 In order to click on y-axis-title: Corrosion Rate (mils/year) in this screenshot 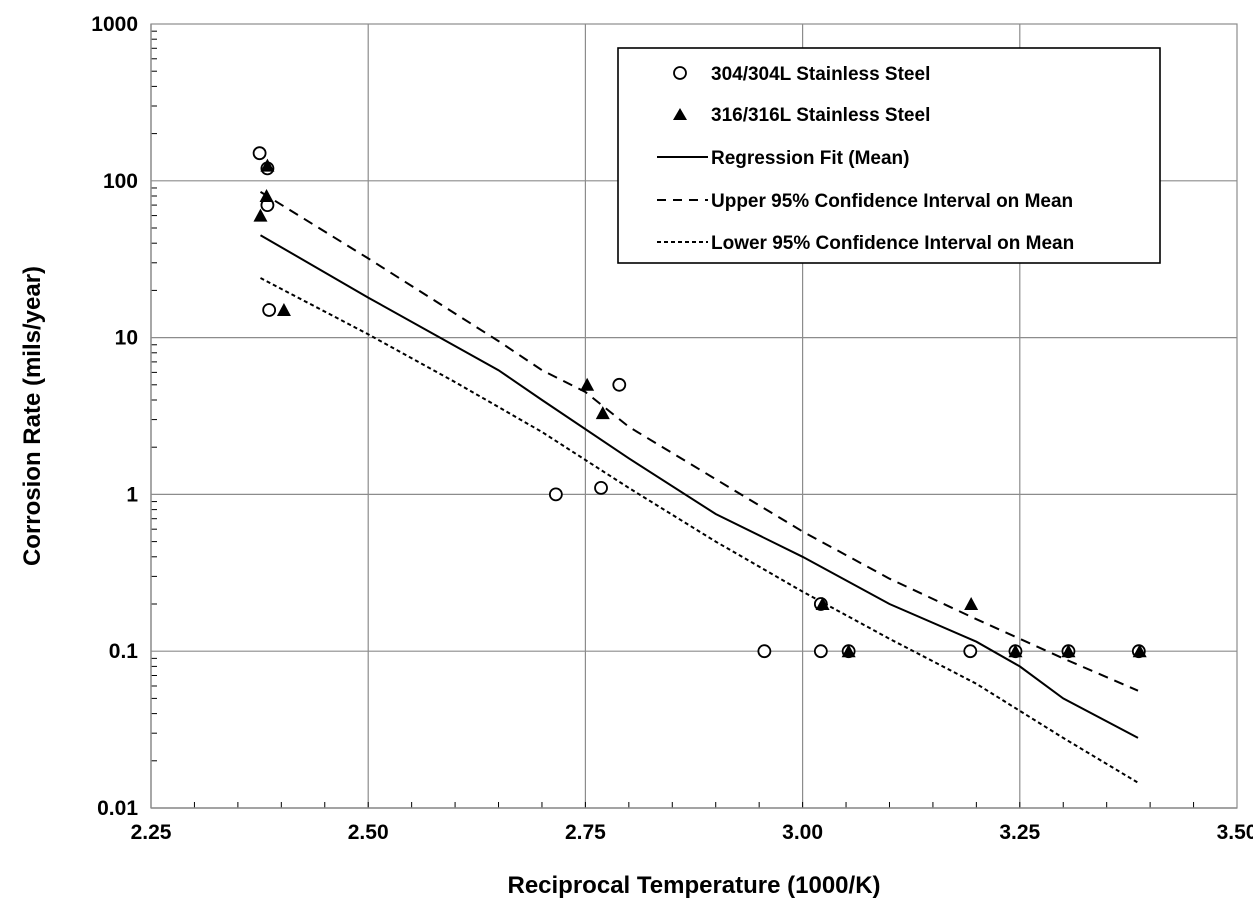, I will do `click(32, 416)`.